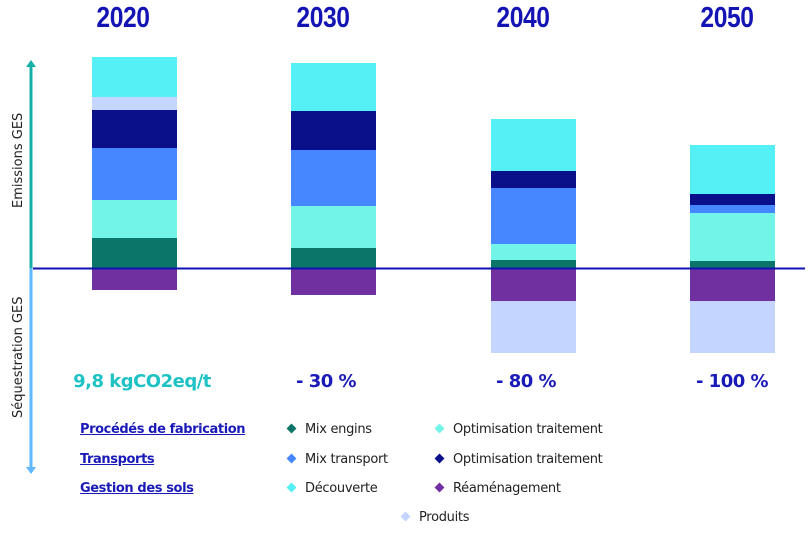  What do you see at coordinates (326, 381) in the screenshot?
I see `reduction-label: - 30 %` at bounding box center [326, 381].